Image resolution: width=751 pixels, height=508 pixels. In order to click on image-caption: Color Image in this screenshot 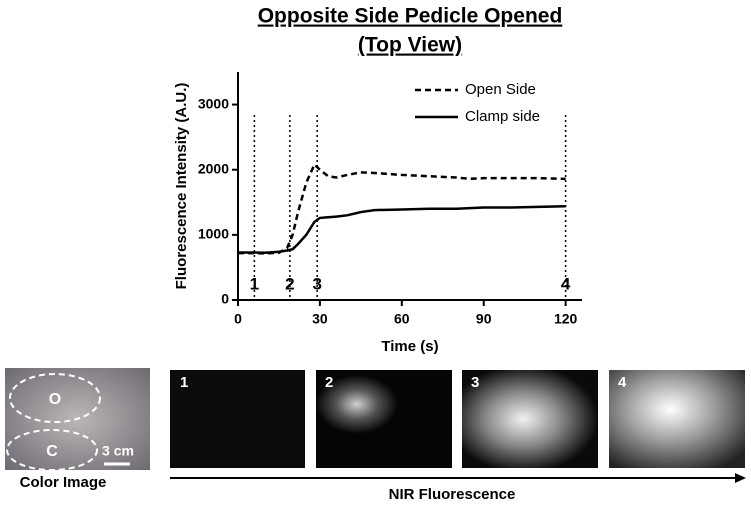, I will do `click(63, 482)`.